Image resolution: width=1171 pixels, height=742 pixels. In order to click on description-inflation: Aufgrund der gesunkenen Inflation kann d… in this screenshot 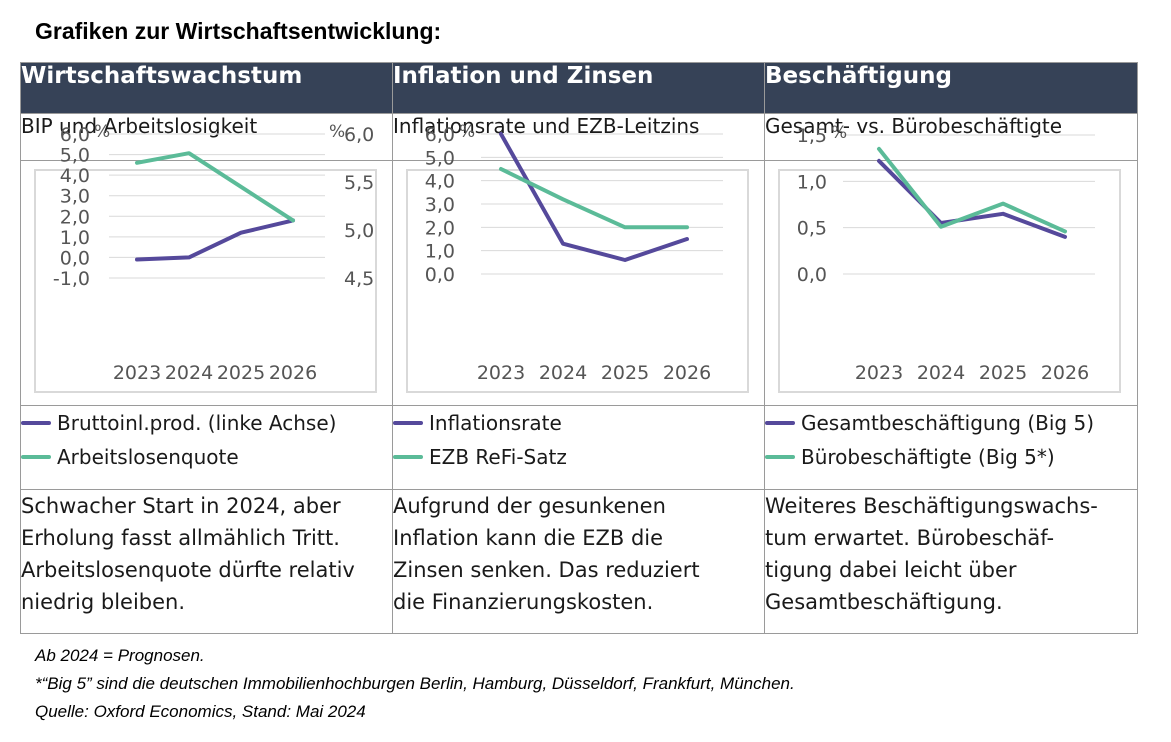, I will do `click(578, 561)`.